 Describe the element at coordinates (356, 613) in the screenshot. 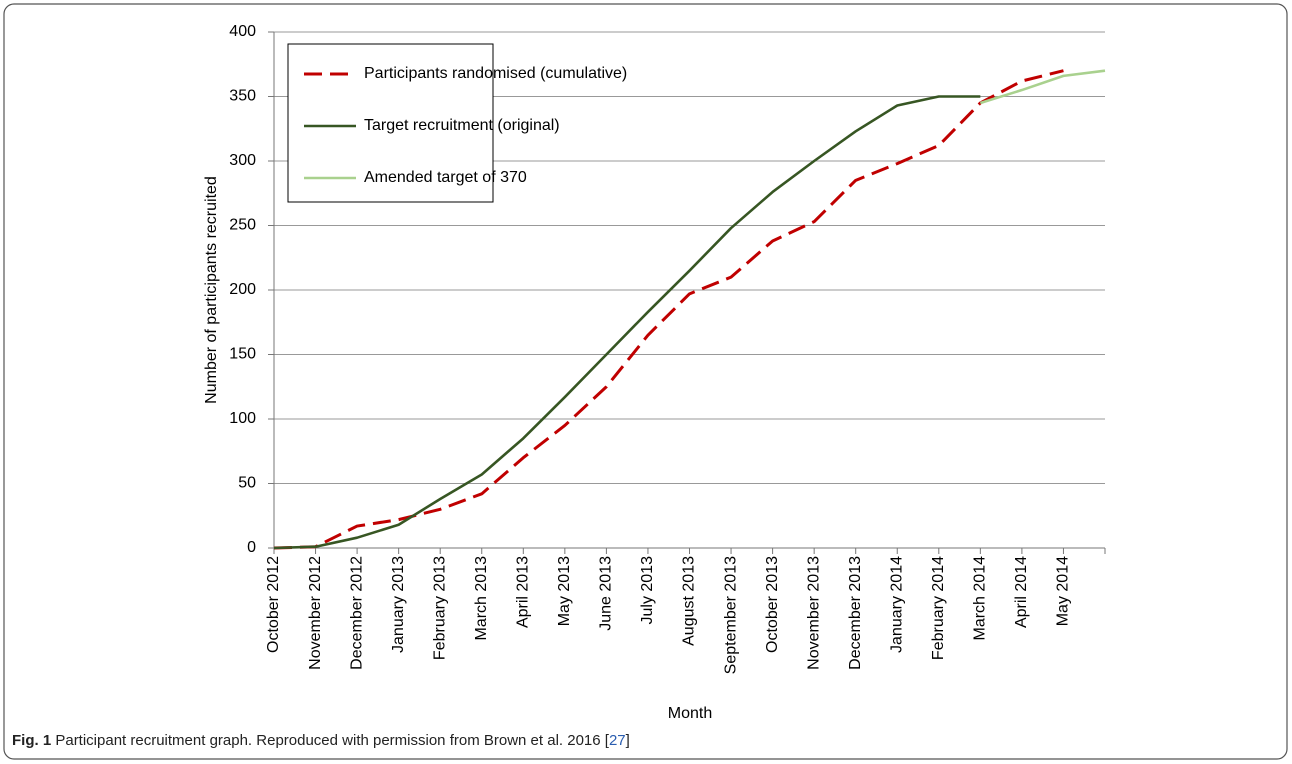

I see `x-tick-label: December 2012` at that location.